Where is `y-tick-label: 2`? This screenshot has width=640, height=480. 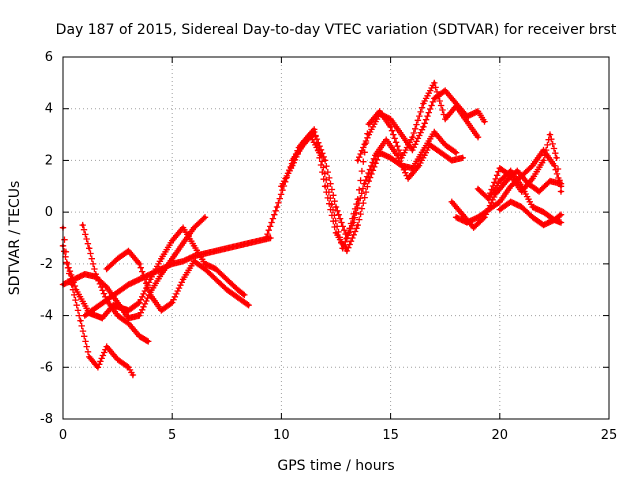 y-tick-label: 2 is located at coordinates (49, 160).